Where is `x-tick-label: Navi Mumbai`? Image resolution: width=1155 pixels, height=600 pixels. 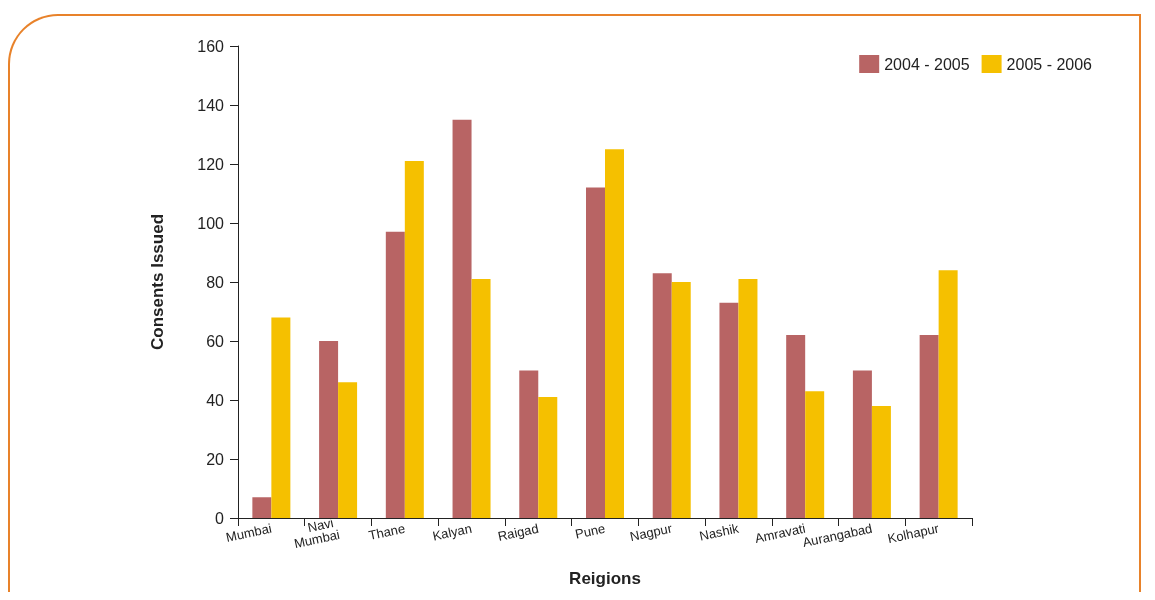
x-tick-label: Navi Mumbai is located at coordinates (317, 533).